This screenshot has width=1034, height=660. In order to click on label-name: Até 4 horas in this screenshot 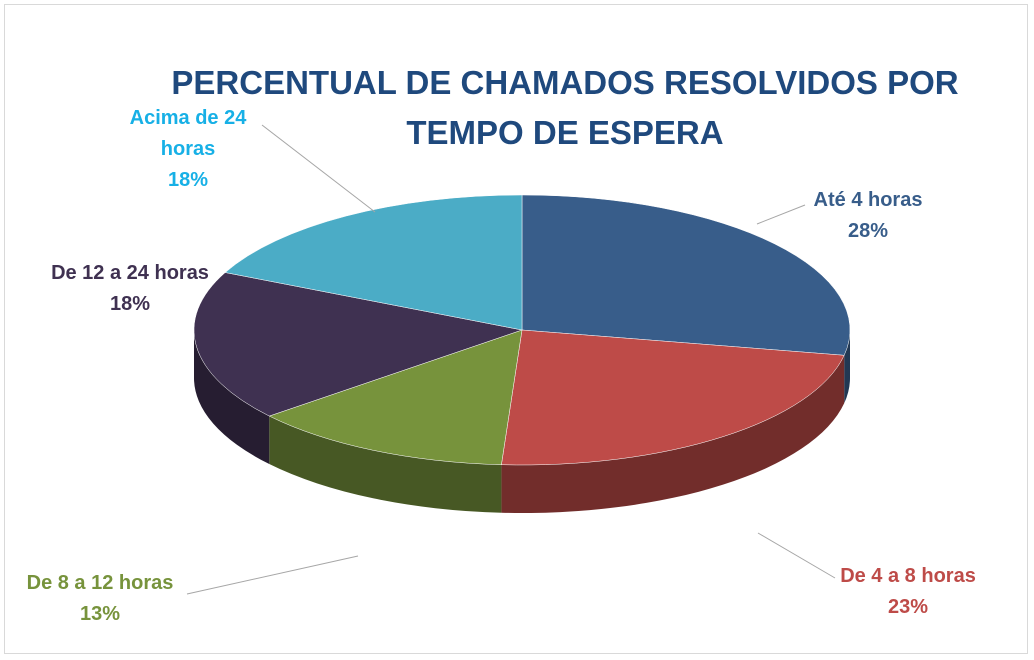, I will do `click(868, 200)`.